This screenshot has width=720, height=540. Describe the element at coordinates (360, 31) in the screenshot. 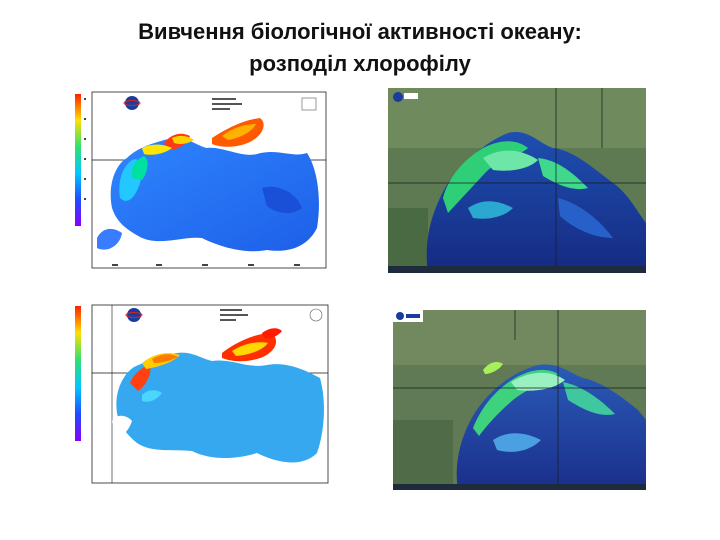

I see `slide-title-line-1: Вивчення біологічної активності океану:` at that location.